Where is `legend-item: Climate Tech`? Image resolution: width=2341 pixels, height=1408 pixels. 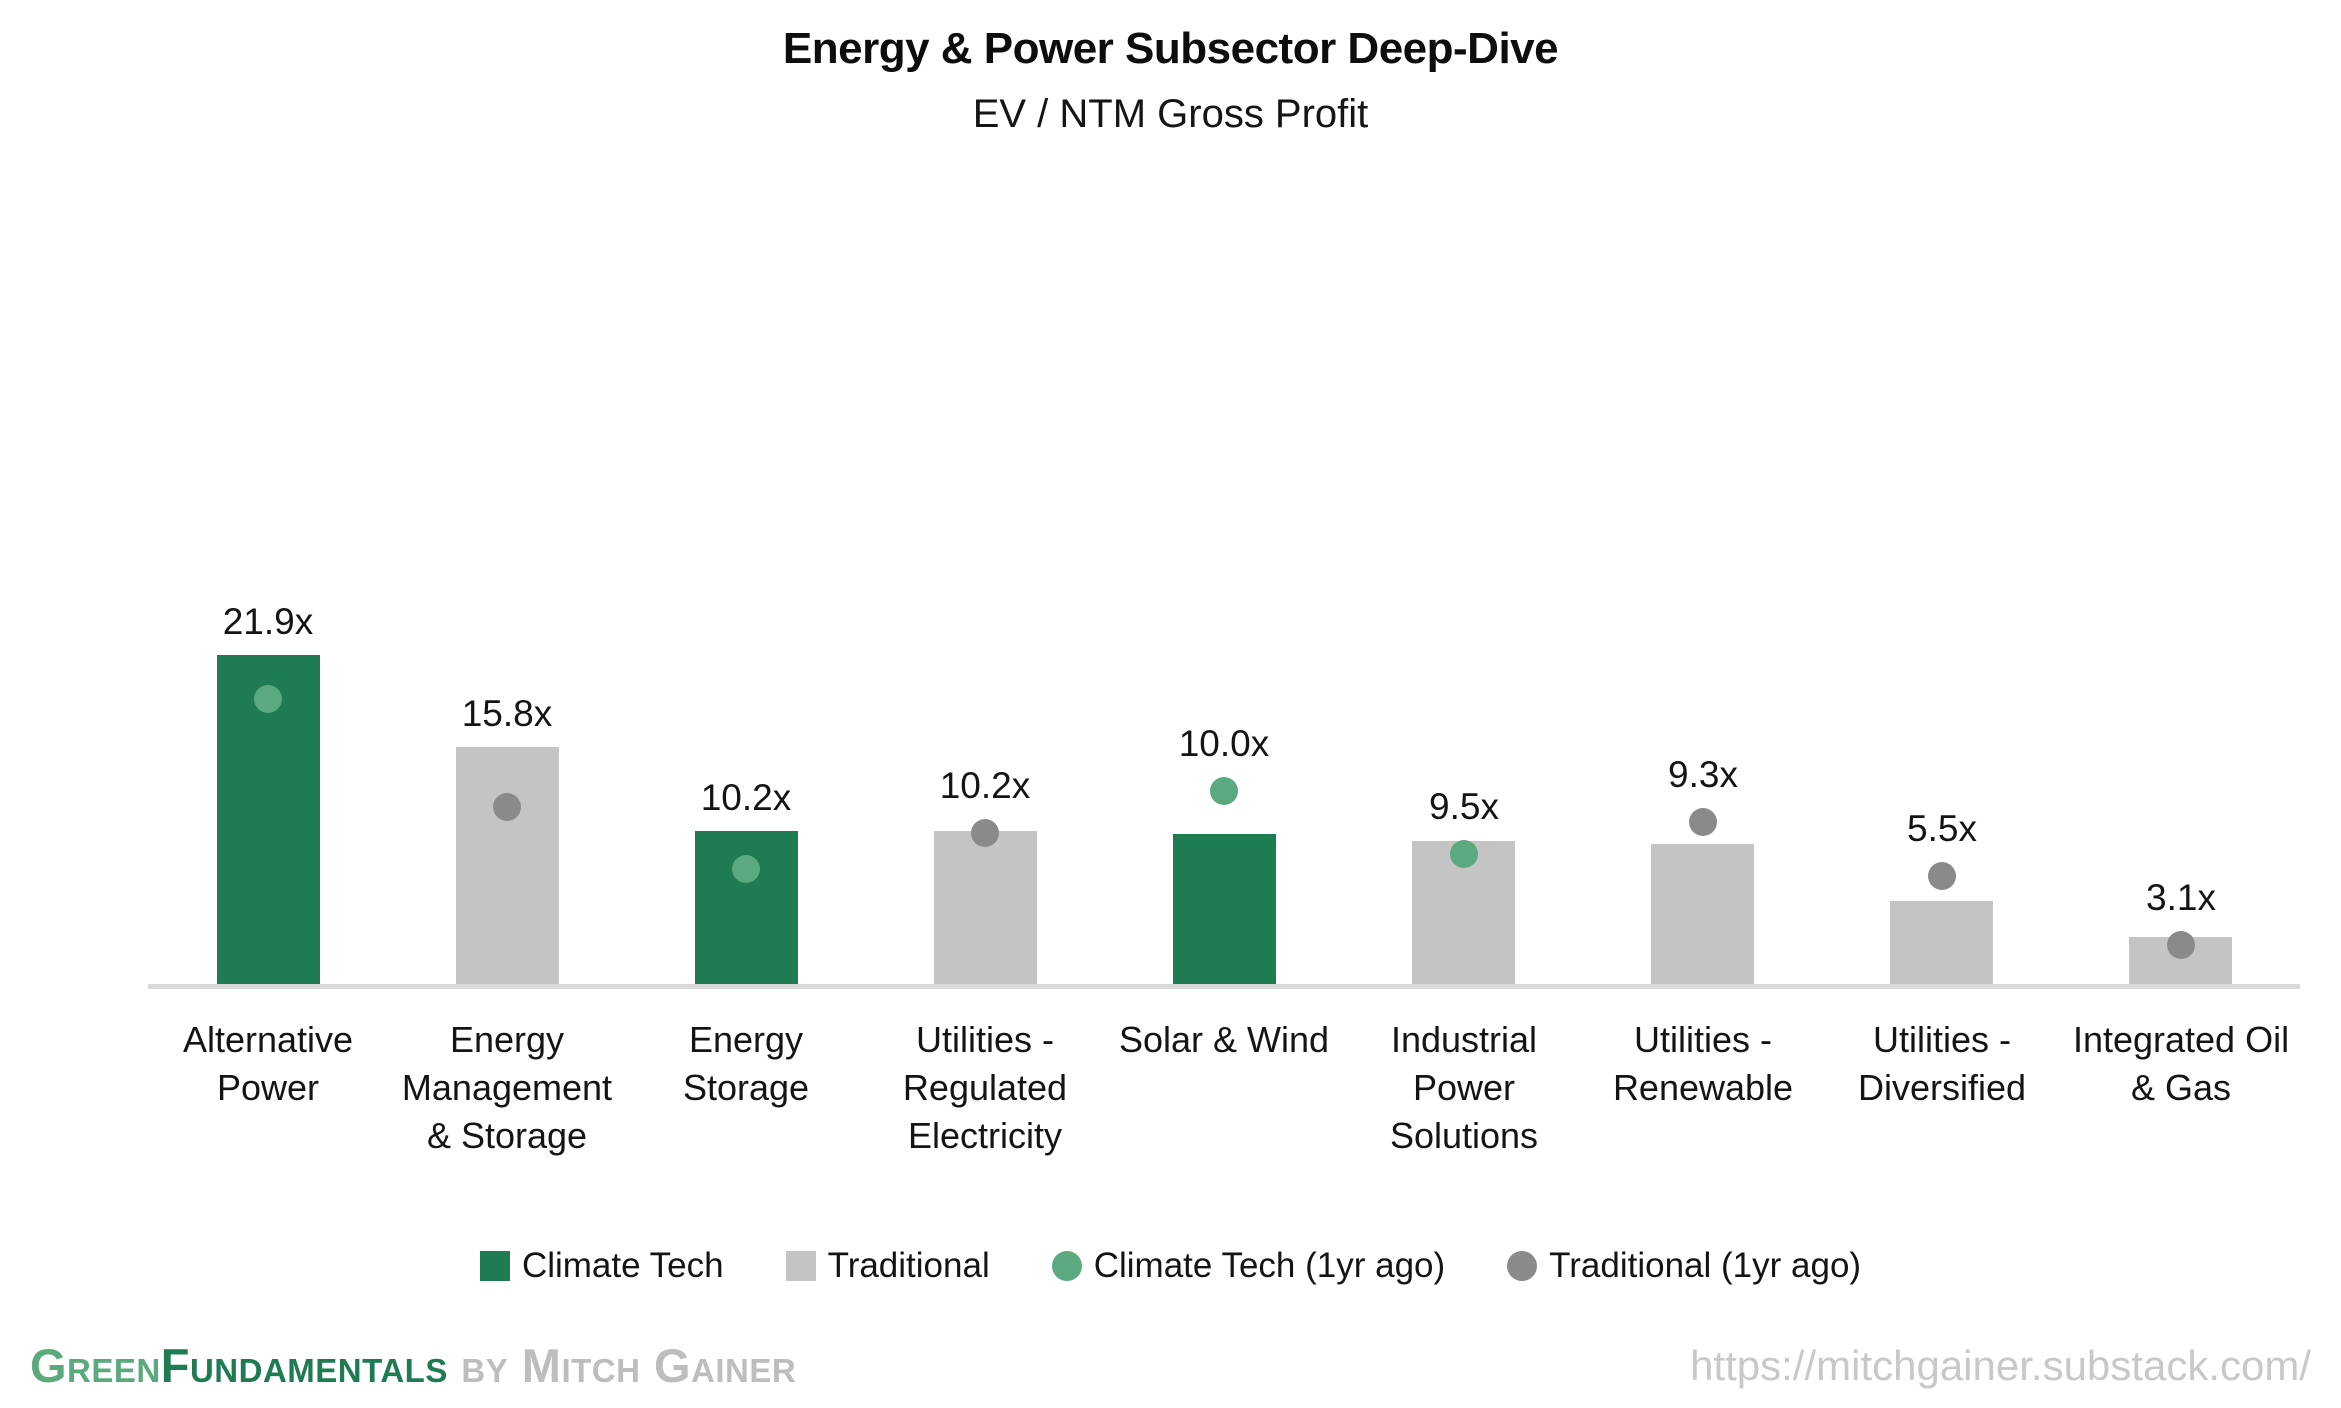
legend-item: Climate Tech is located at coordinates (601, 1266).